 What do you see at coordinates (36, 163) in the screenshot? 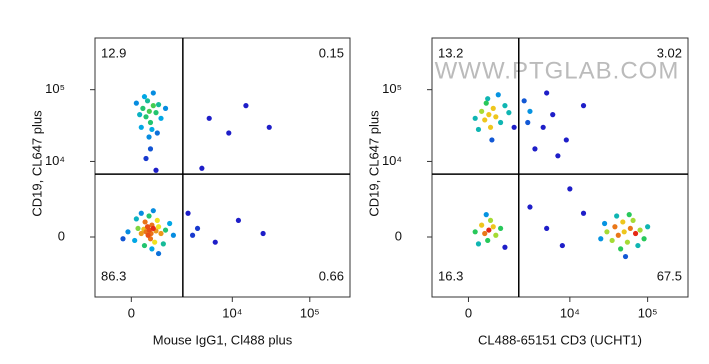
I see `y-axis-label: CD19, CL647 plus` at bounding box center [36, 163].